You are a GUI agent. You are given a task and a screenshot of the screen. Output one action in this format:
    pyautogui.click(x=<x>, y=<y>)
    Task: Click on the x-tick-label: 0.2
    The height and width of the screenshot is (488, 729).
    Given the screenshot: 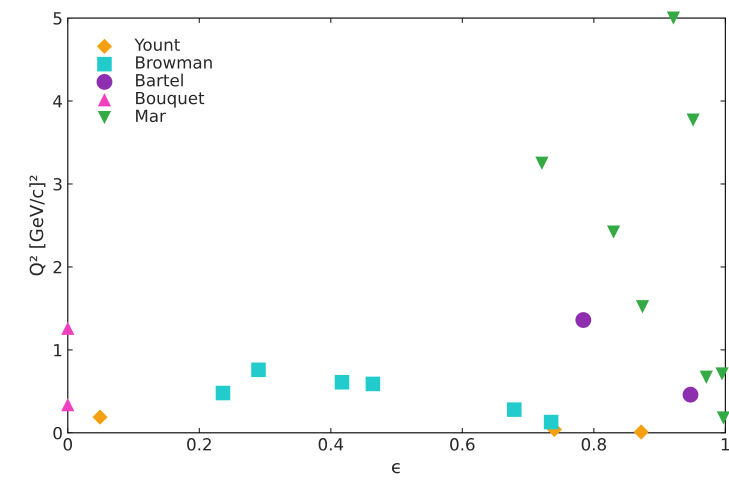 What is the action you would take?
    pyautogui.click(x=199, y=444)
    